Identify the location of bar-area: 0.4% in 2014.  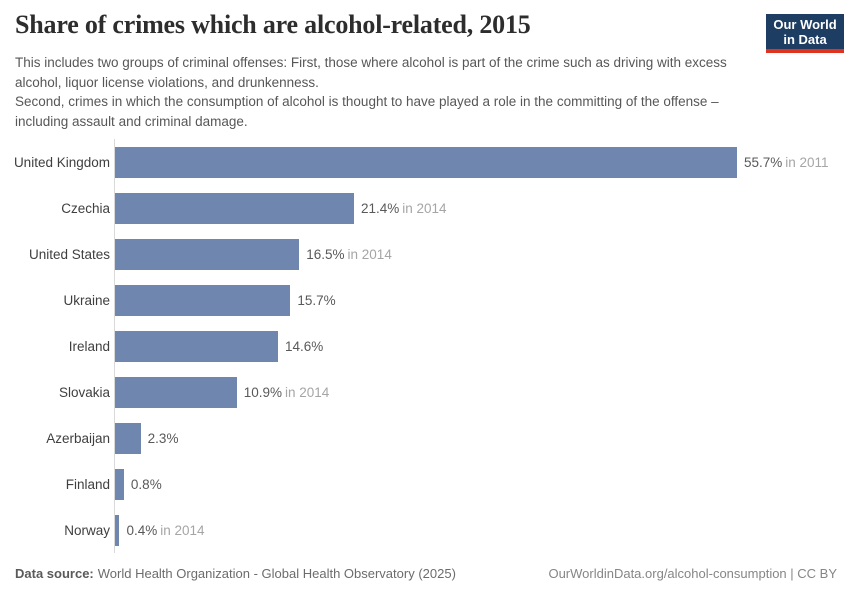
(482, 530).